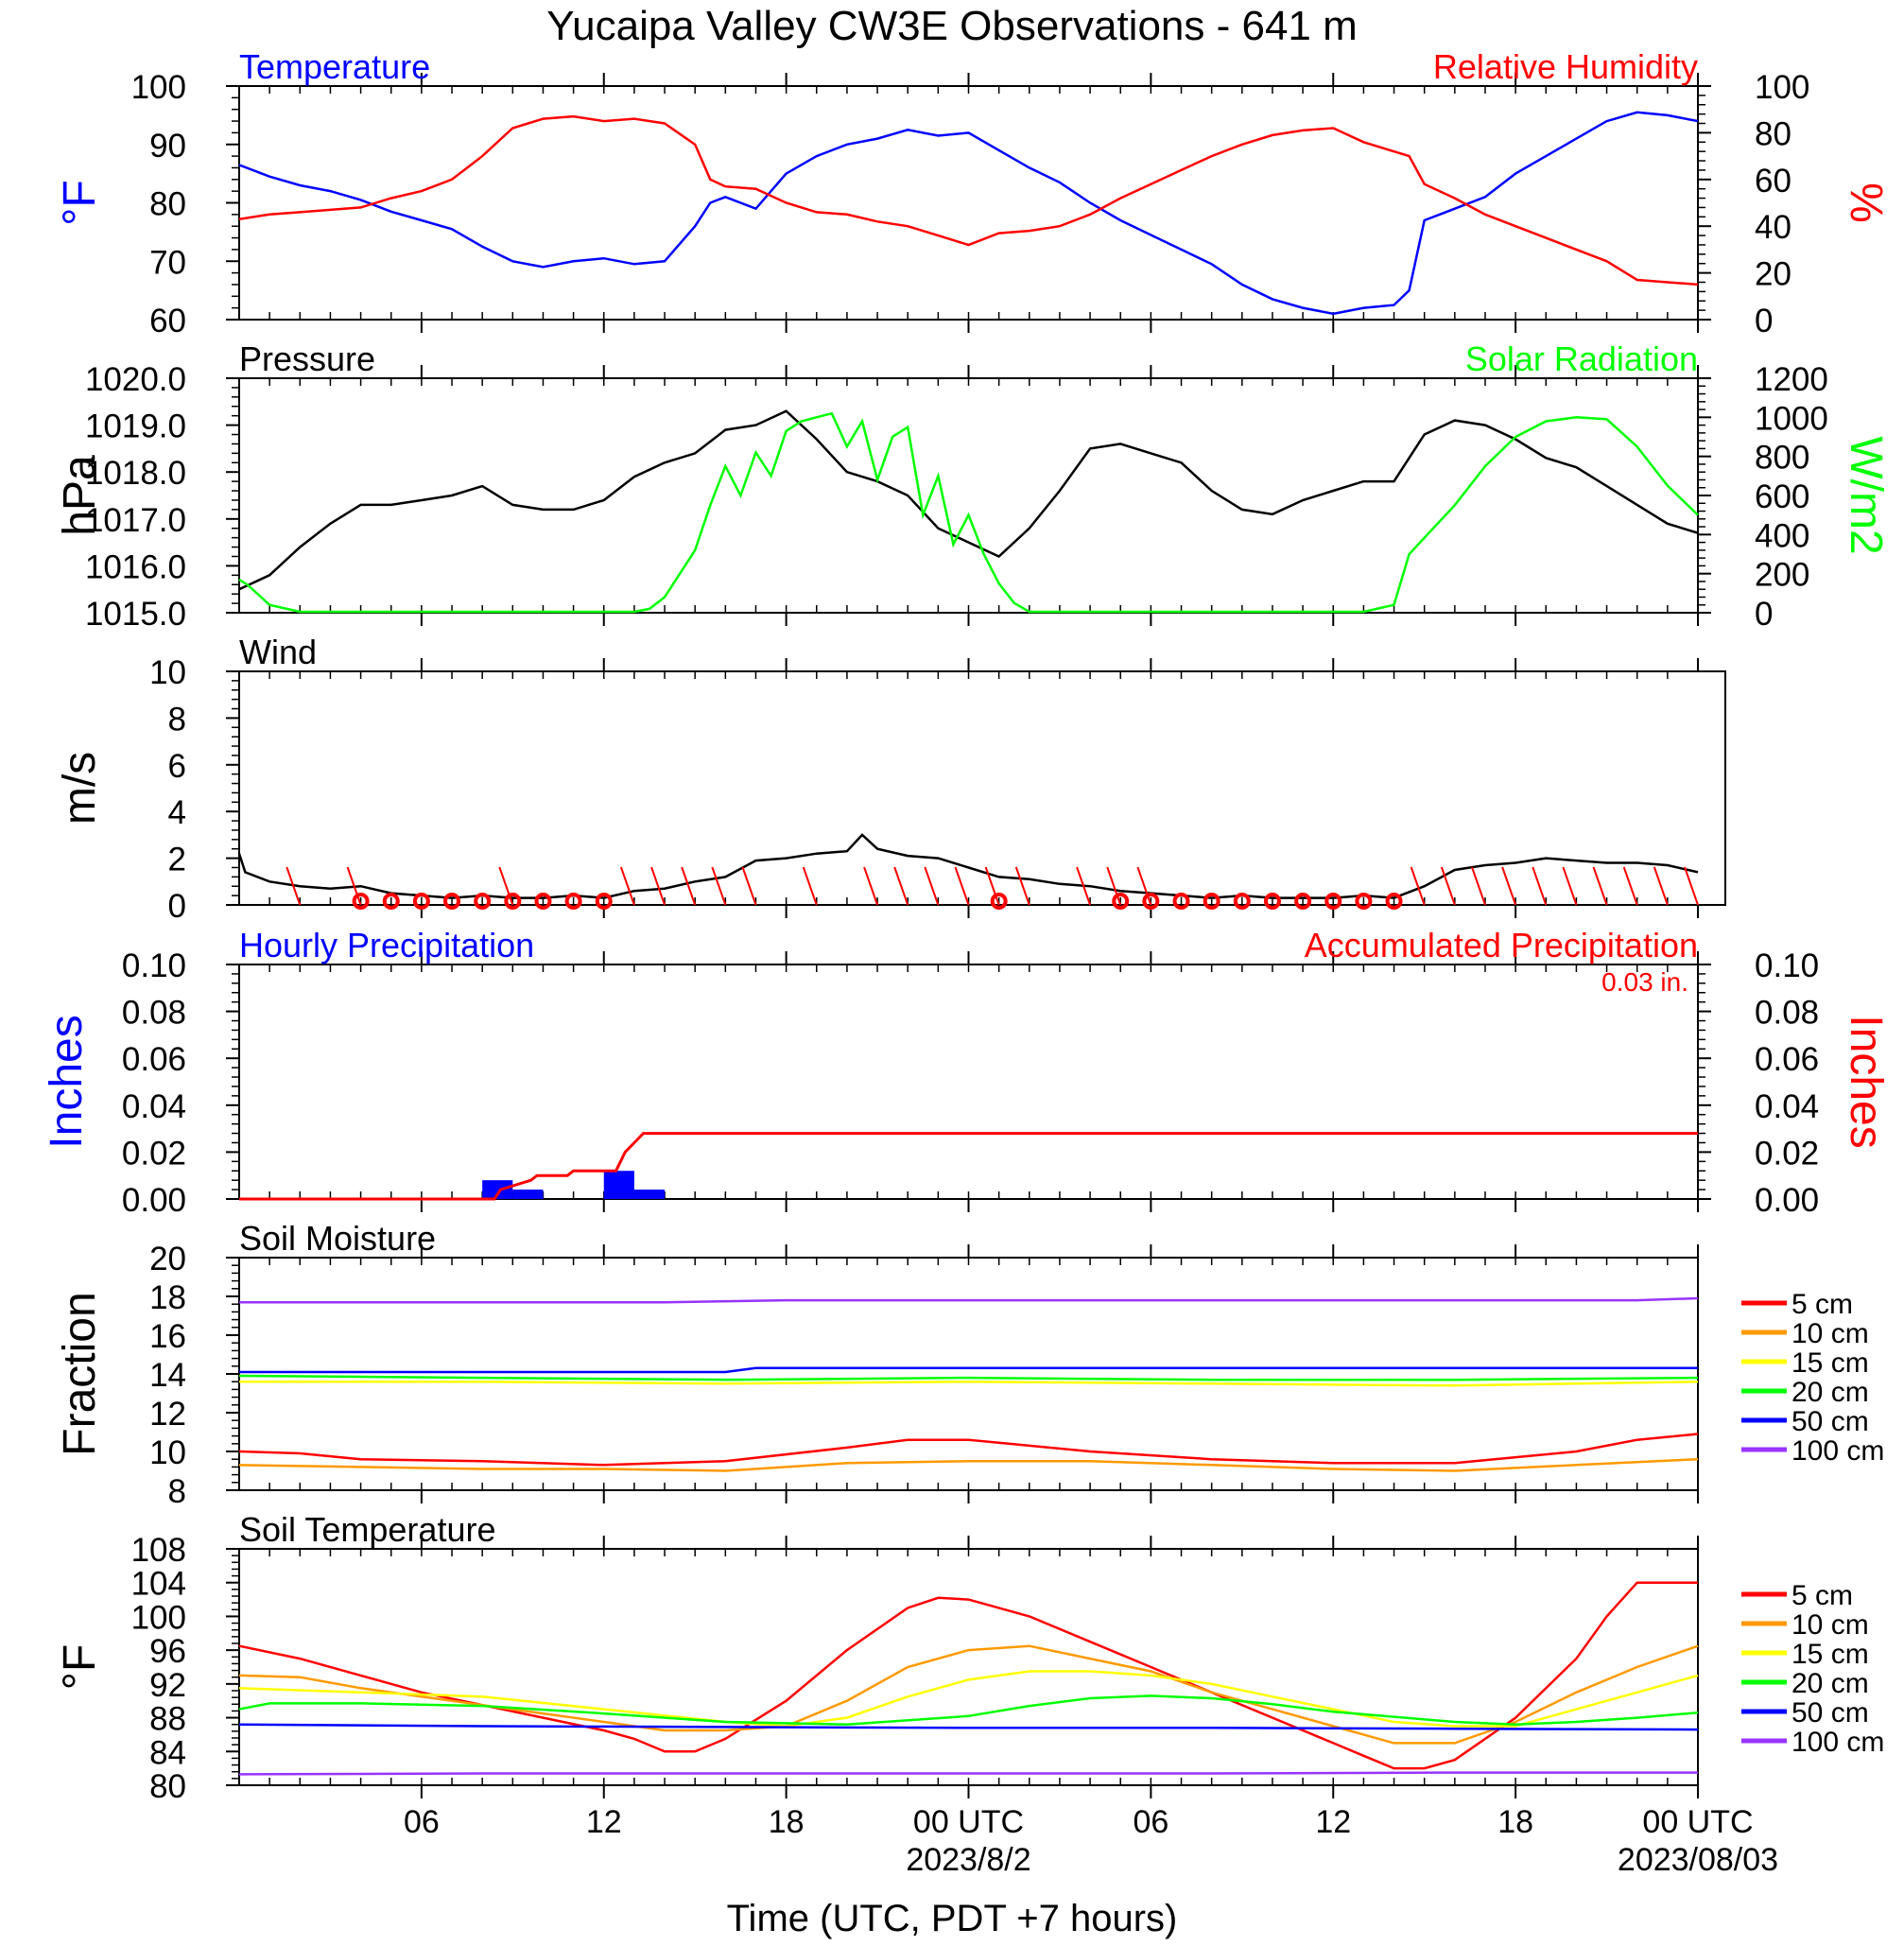 Image resolution: width=1904 pixels, height=1946 pixels. Describe the element at coordinates (177, 813) in the screenshot. I see `y-left-tick-label: 4` at that location.